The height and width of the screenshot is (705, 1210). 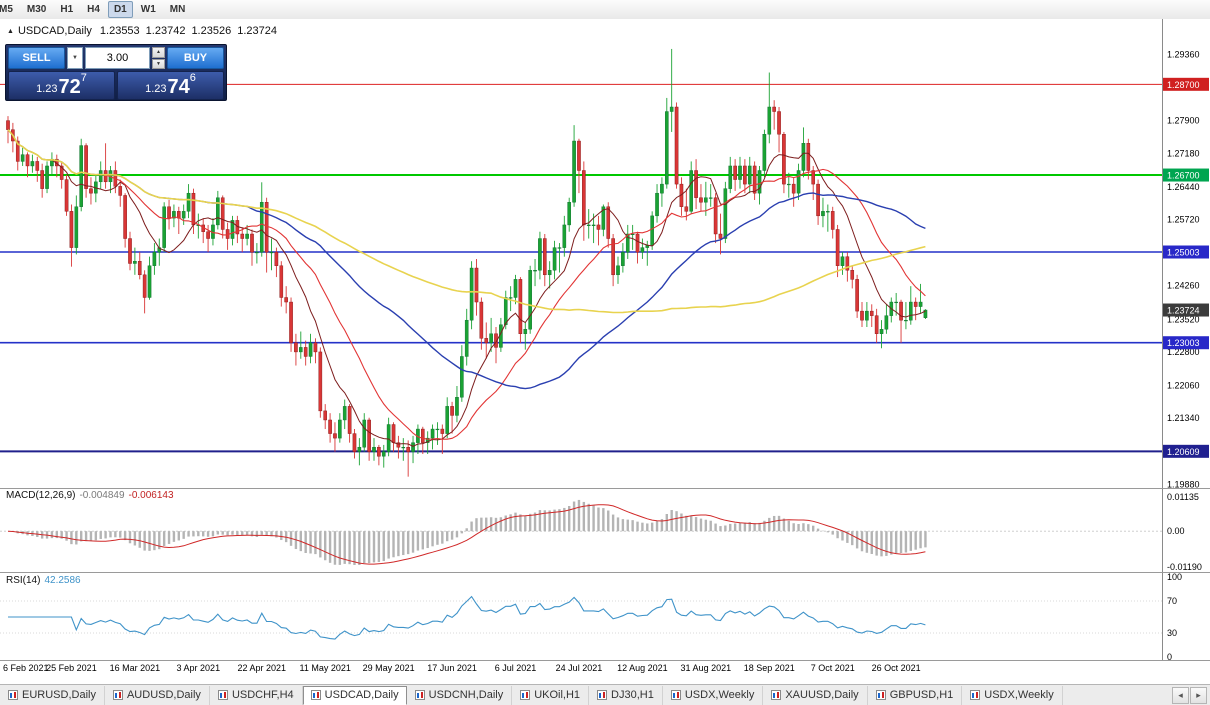 What do you see at coordinates (158, 52) in the screenshot?
I see `volume-up-button: ▲` at bounding box center [158, 52].